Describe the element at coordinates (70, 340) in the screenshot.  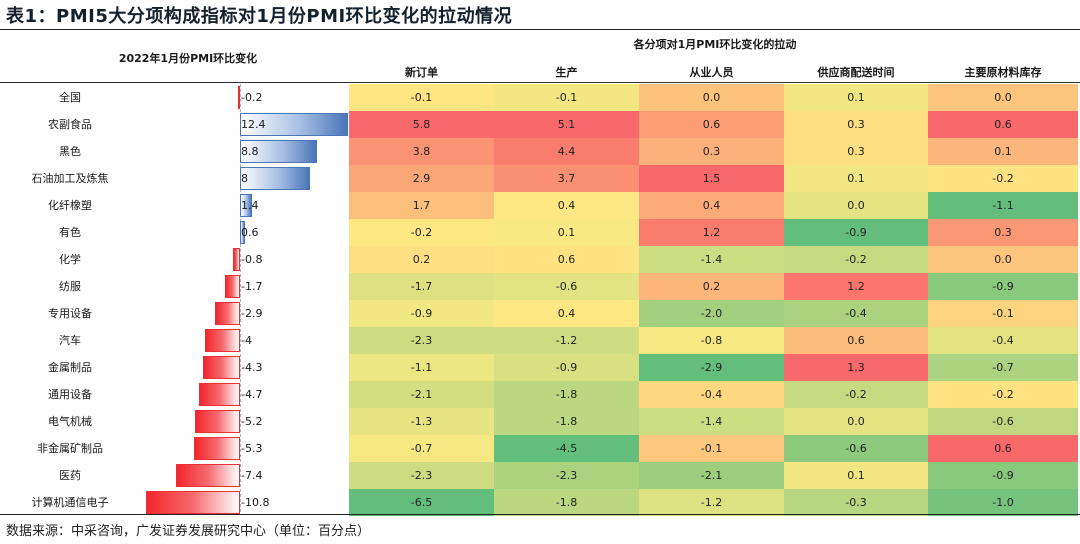
I see `row-label: 汽车` at that location.